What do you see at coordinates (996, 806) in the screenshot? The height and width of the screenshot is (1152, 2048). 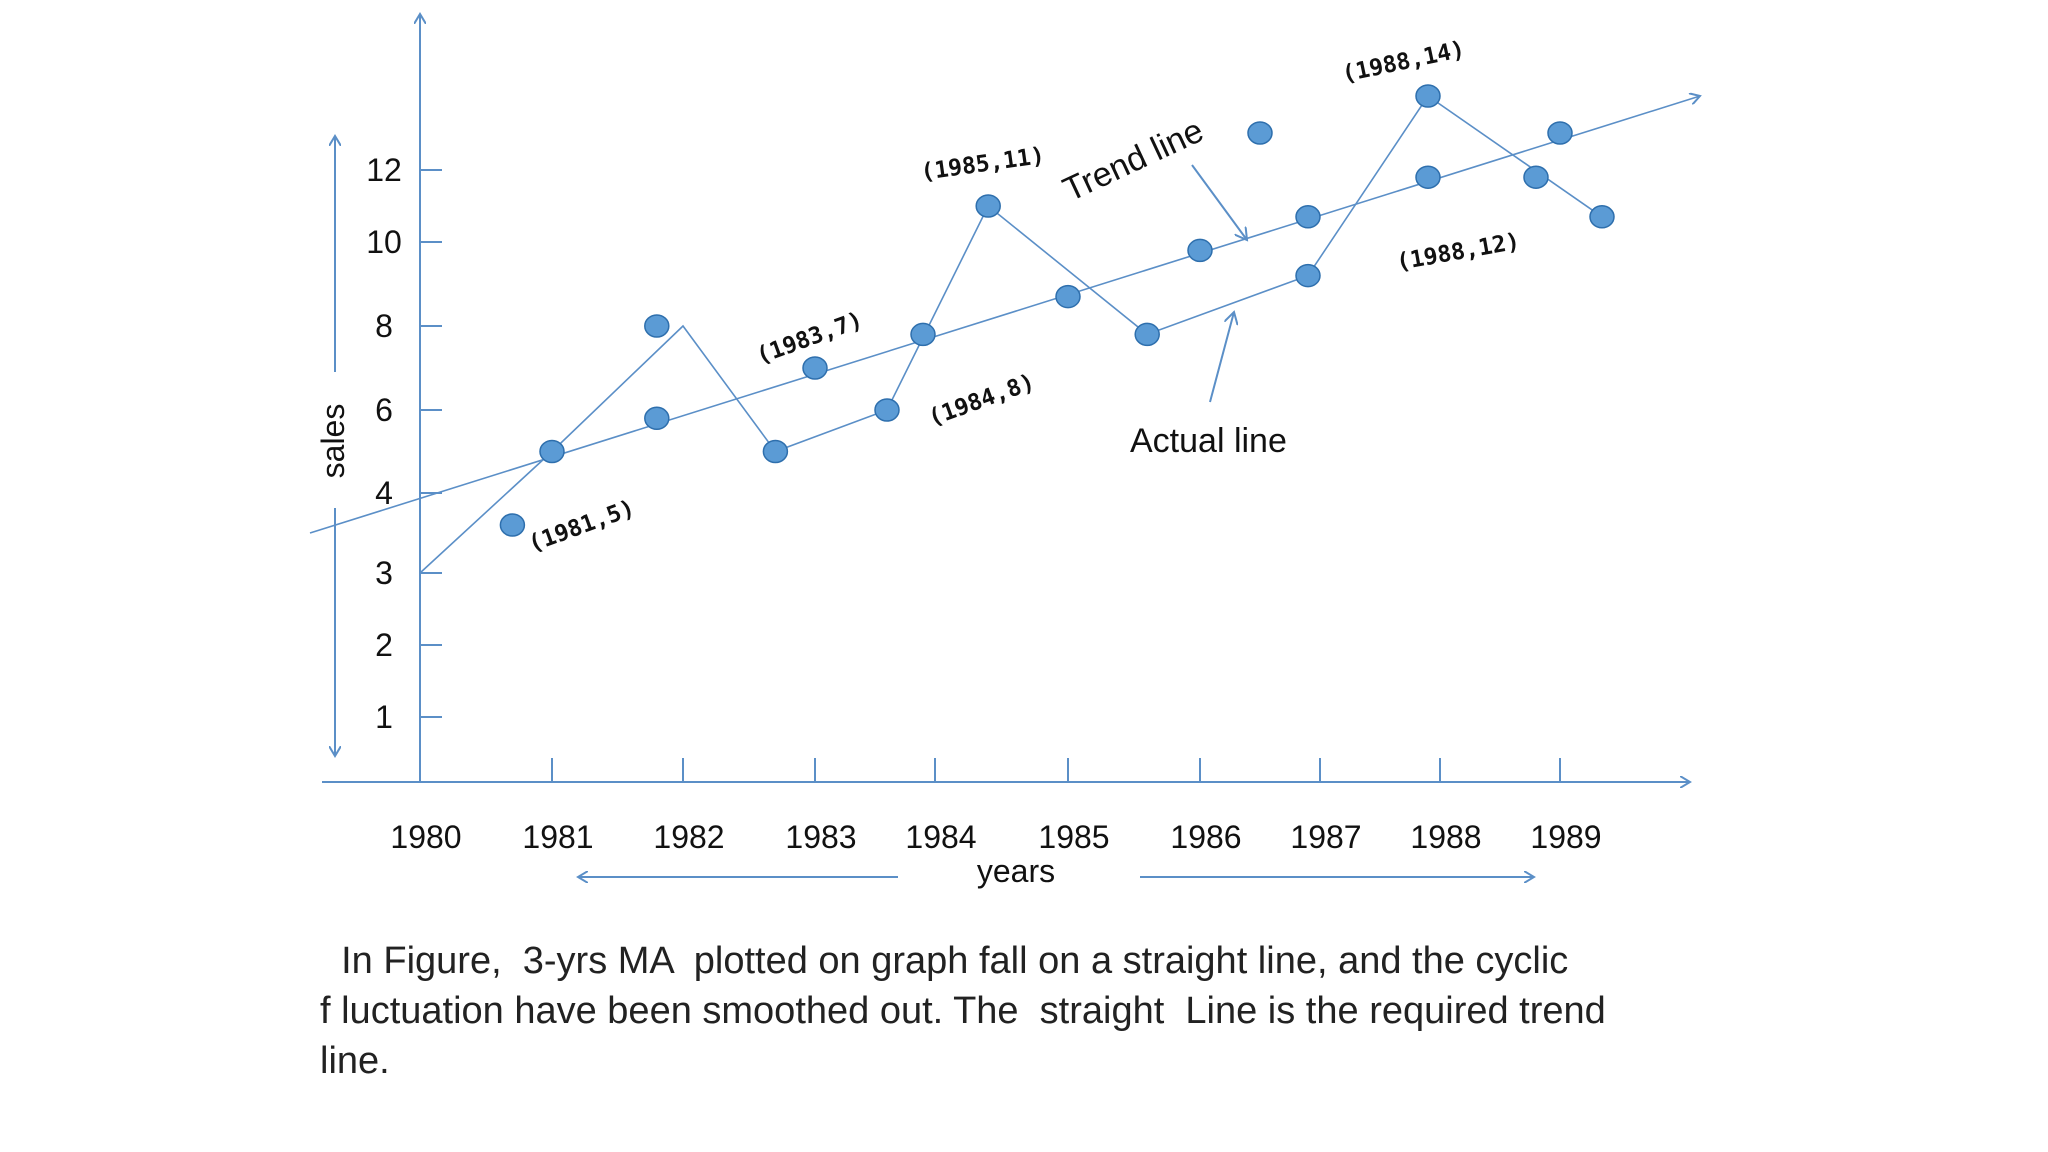 I see `x-ticks: 1980 1981 1982 1983 1984 1985 1986 1987 1988 1989` at bounding box center [996, 806].